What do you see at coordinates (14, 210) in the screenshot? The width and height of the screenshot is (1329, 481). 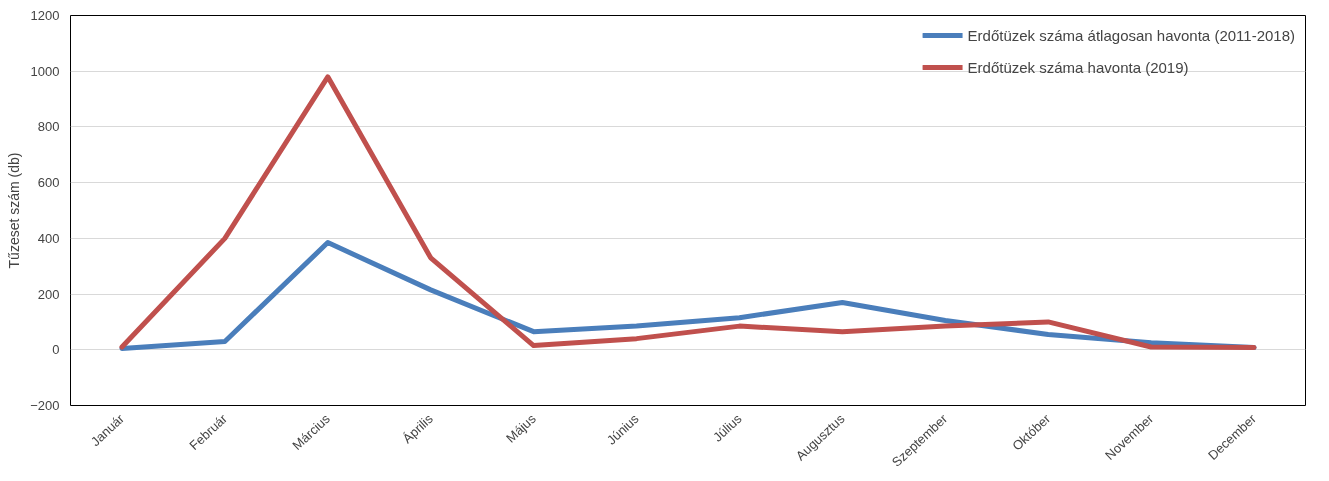 I see `y-axis-title: Tűzeset szám (db)` at bounding box center [14, 210].